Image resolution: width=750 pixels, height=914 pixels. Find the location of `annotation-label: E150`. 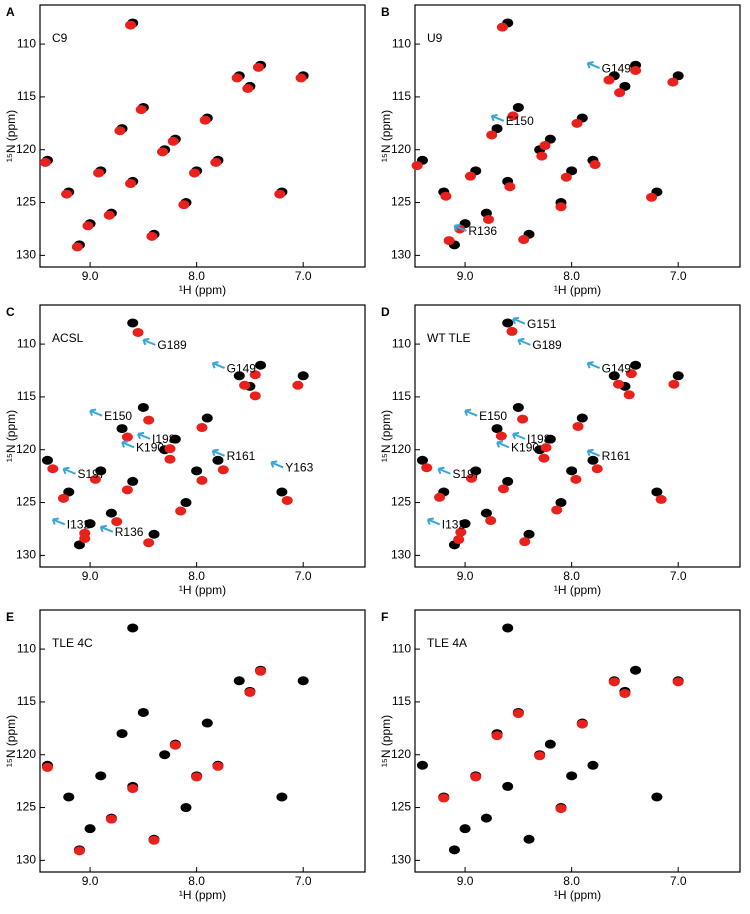

annotation-label: E150 is located at coordinates (520, 121).